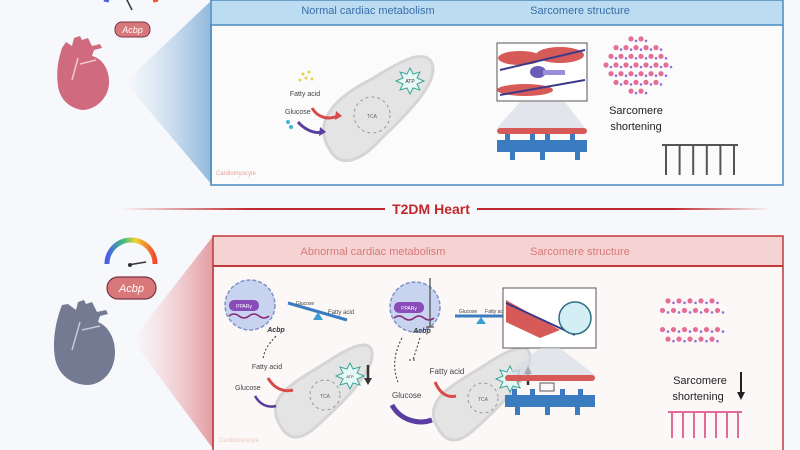 The height and width of the screenshot is (450, 800). Describe the element at coordinates (431, 209) in the screenshot. I see `divider-title-bg` at that location.